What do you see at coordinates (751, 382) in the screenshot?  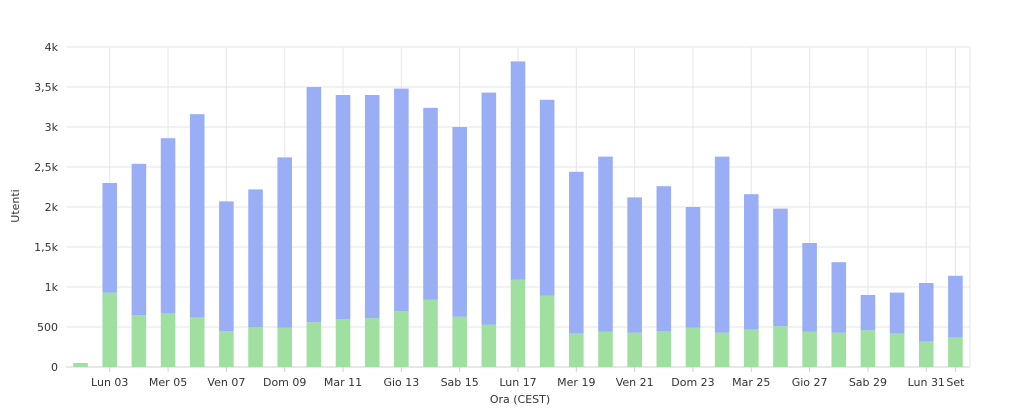 I see `x-tick-label: Mar 25` at bounding box center [751, 382].